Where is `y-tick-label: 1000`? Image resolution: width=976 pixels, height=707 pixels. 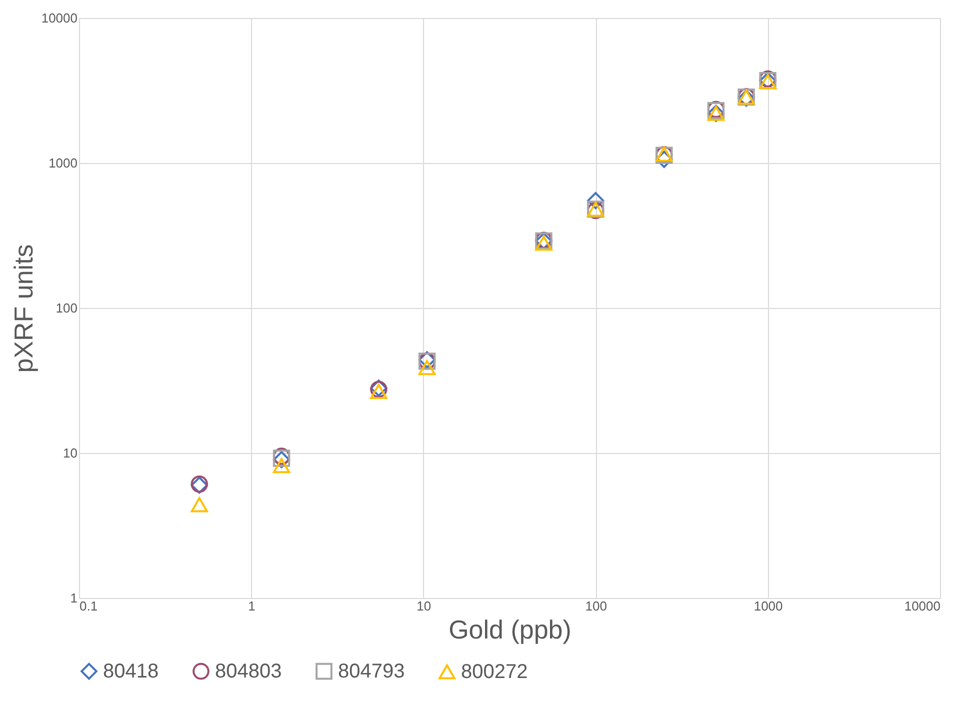 y-tick-label: 1000 is located at coordinates (63, 163).